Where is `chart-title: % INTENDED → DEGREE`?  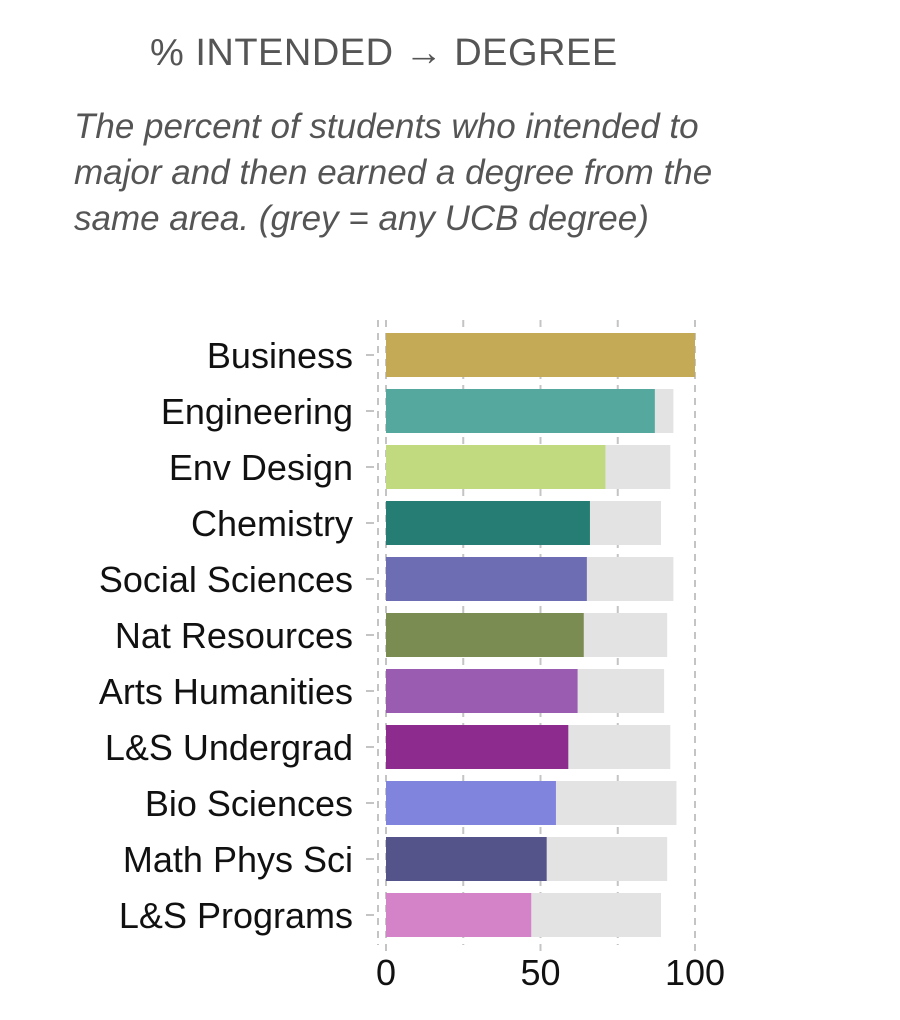 chart-title: % INTENDED → DEGREE is located at coordinates (384, 53).